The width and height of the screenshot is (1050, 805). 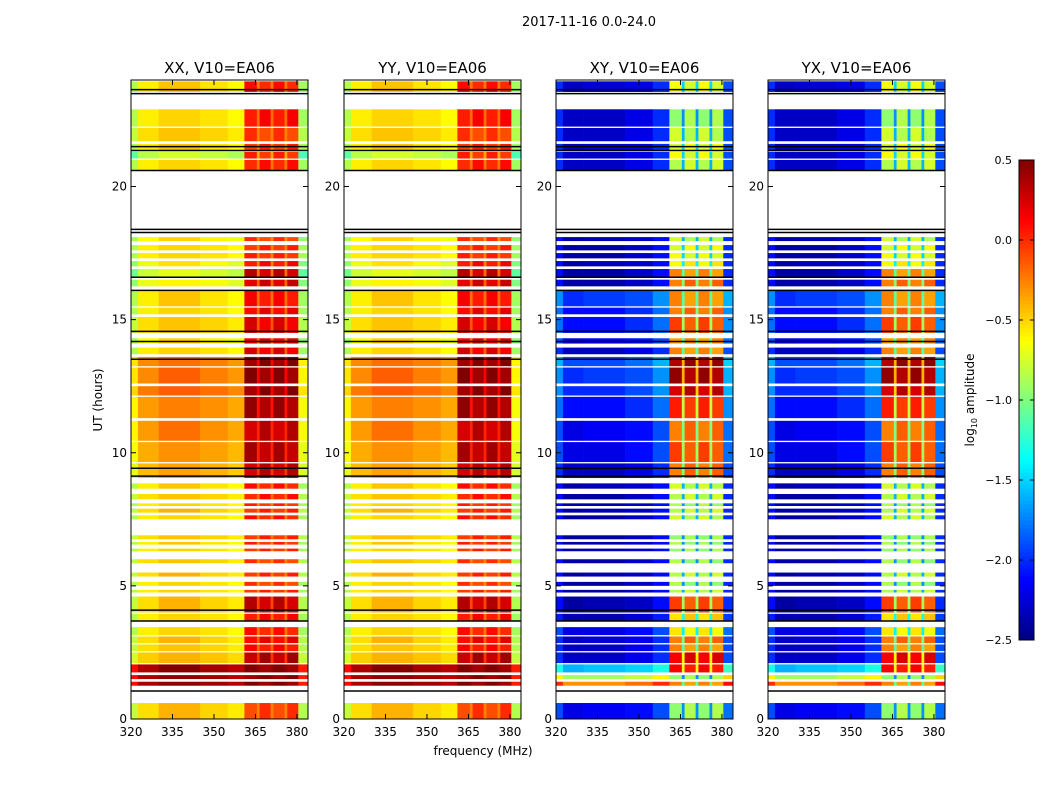 I want to click on x-tick-label: 320, so click(x=344, y=732).